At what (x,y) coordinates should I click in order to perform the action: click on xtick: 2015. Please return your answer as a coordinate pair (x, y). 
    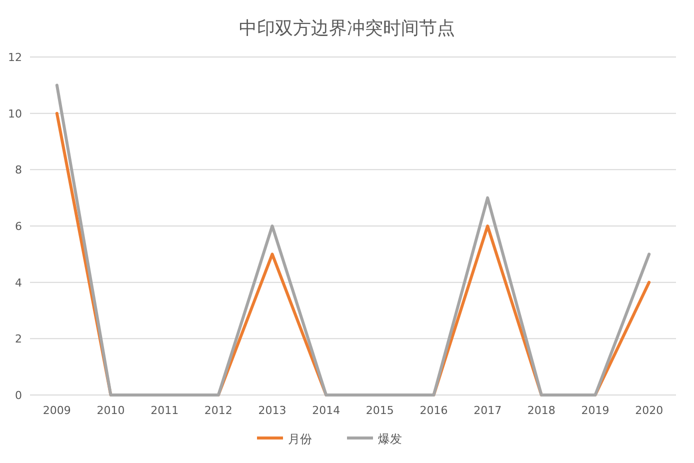
    Looking at the image, I should click on (380, 410).